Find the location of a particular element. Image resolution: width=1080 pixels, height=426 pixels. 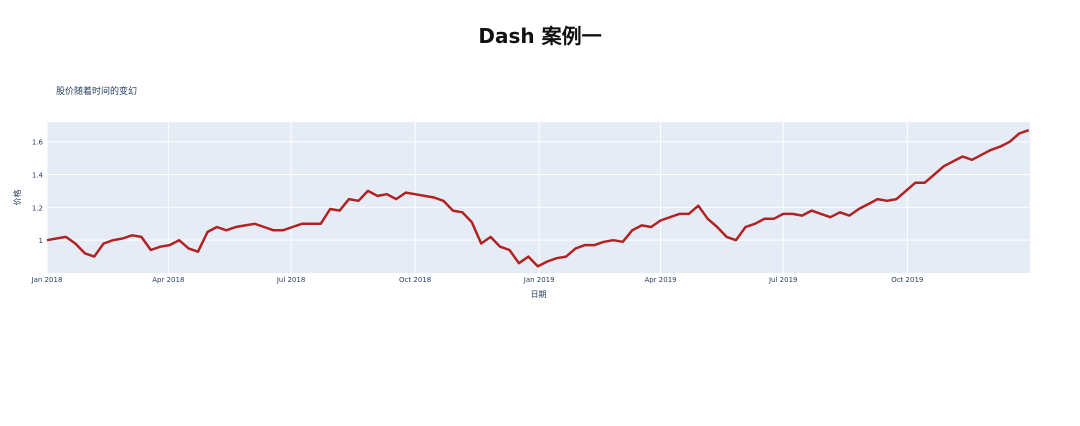

x-tick-label: Jan 2018 is located at coordinates (47, 280).